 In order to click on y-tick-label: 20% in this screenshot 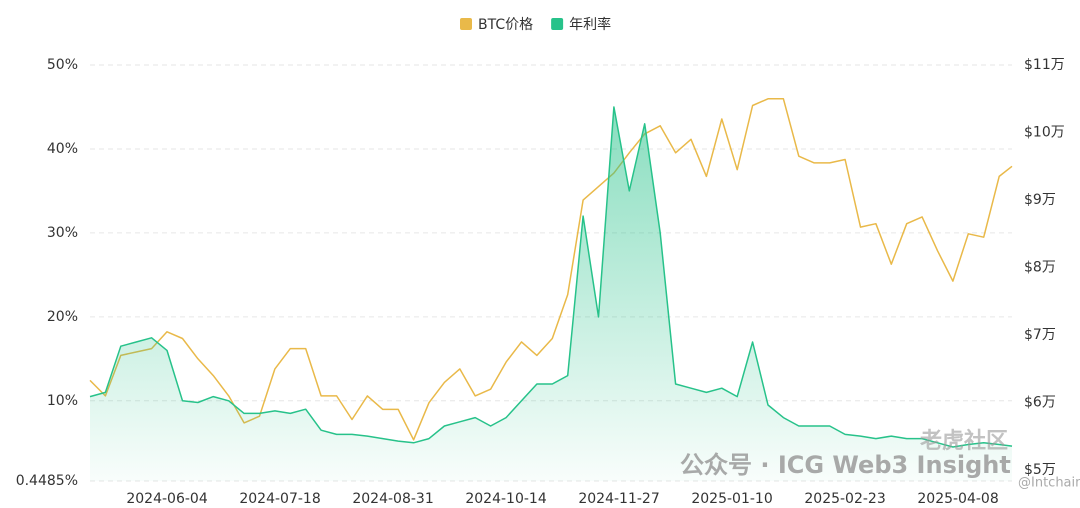, I will do `click(62, 317)`.